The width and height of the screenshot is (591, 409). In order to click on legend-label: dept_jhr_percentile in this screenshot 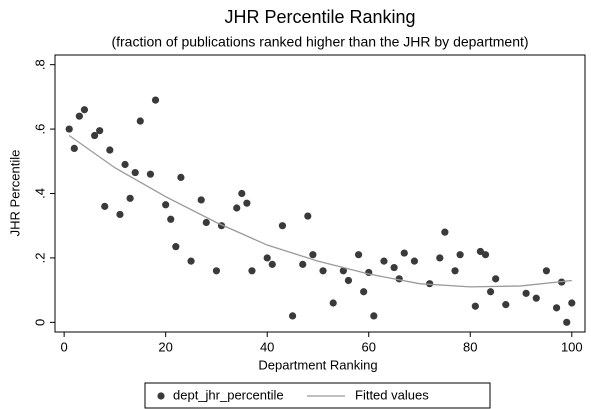, I will do `click(228, 394)`.